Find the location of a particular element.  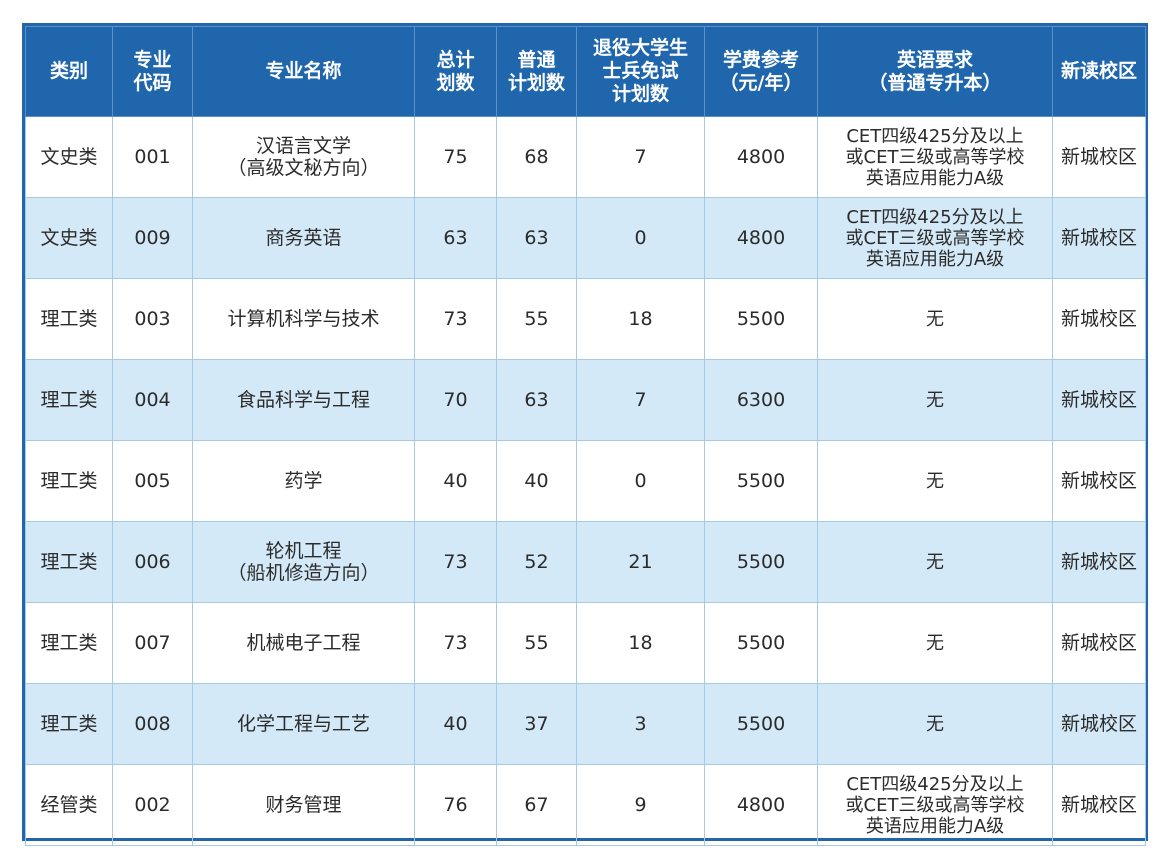

cell-normal: 40 is located at coordinates (536, 481).